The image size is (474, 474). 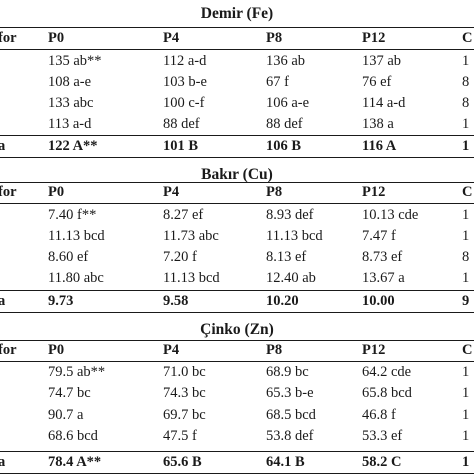 What do you see at coordinates (237, 329) in the screenshot?
I see `section-title: Çinko (Zn)` at bounding box center [237, 329].